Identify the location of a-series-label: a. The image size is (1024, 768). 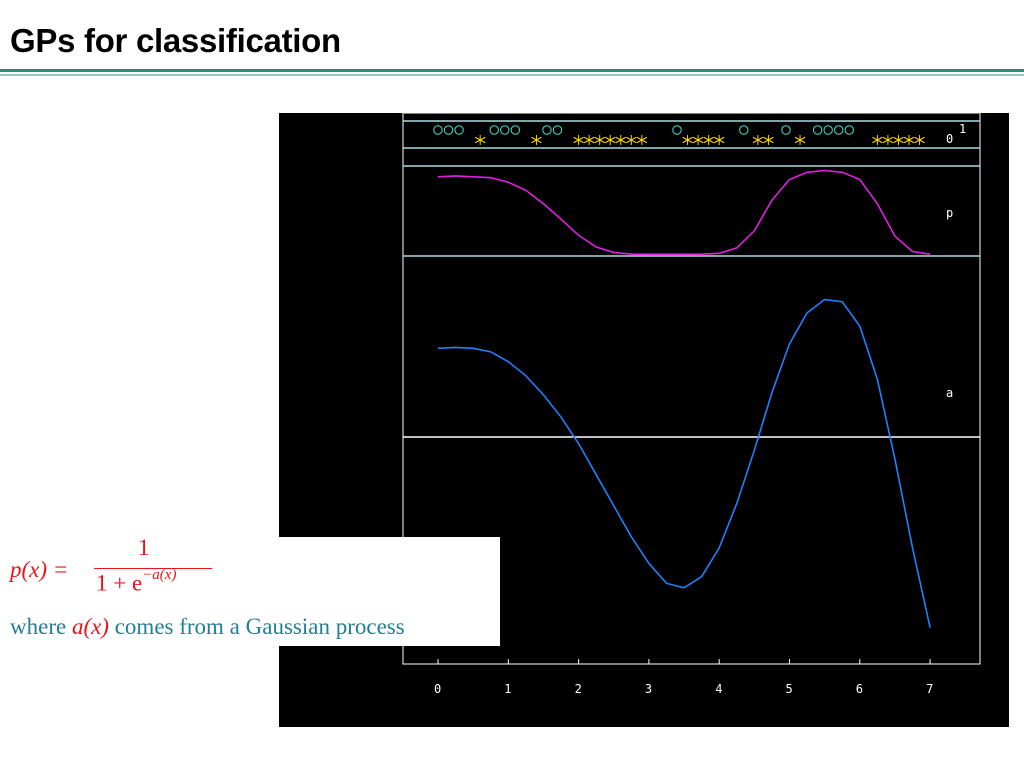
(949, 393).